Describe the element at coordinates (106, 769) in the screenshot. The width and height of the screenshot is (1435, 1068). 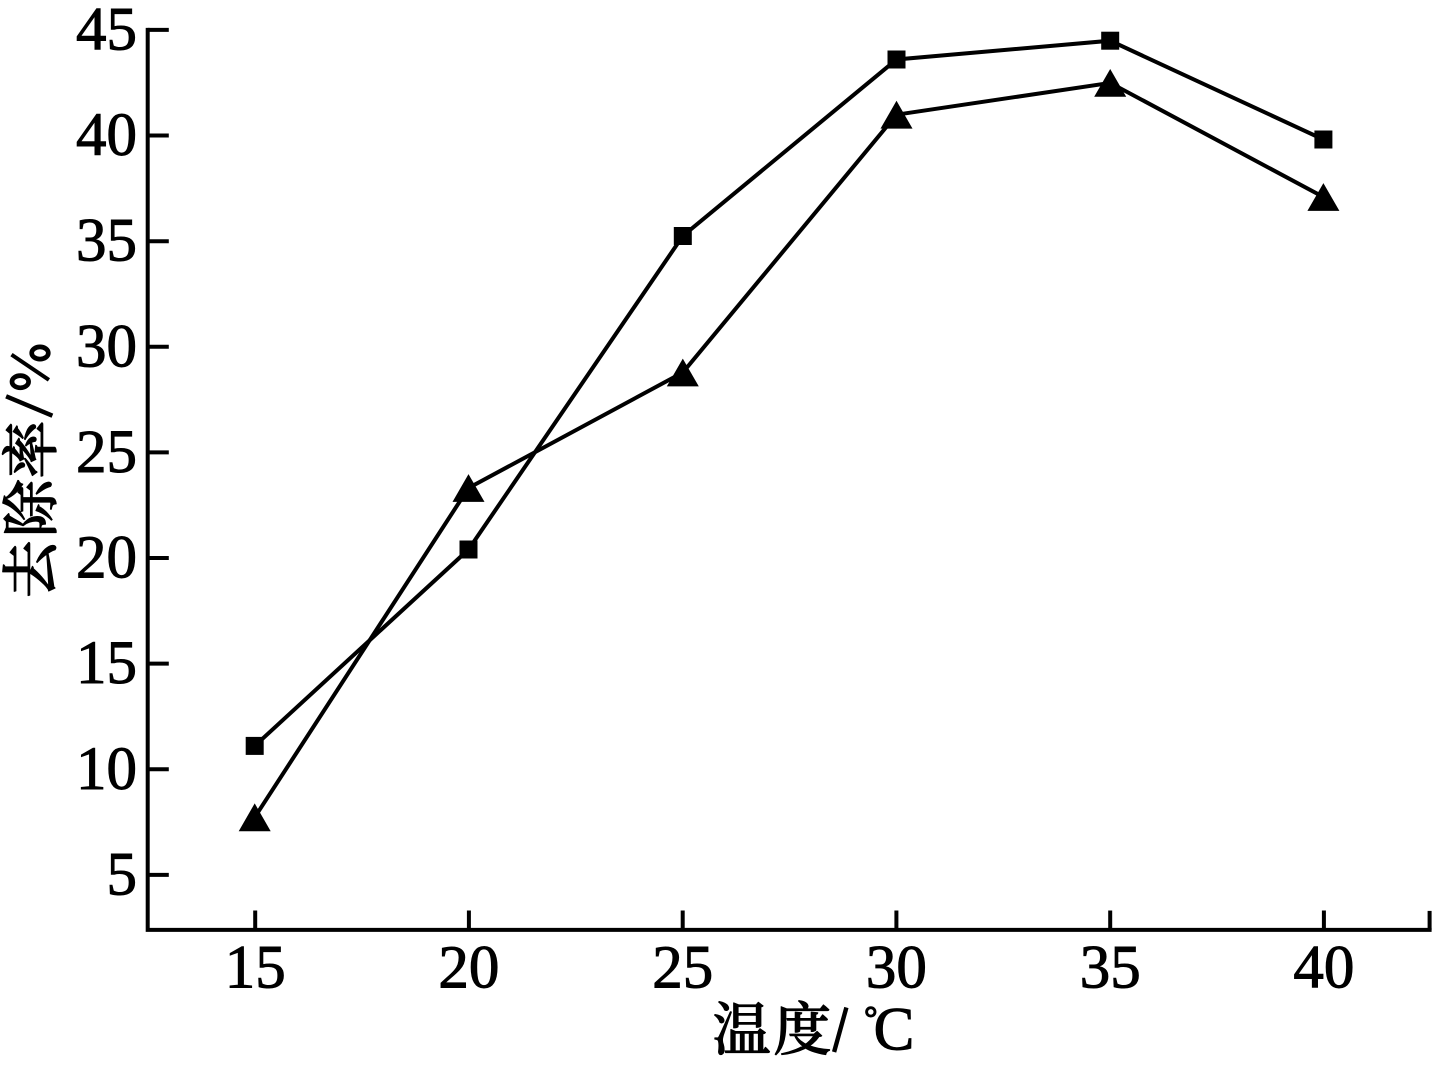
I see `svg-text: 10` at that location.